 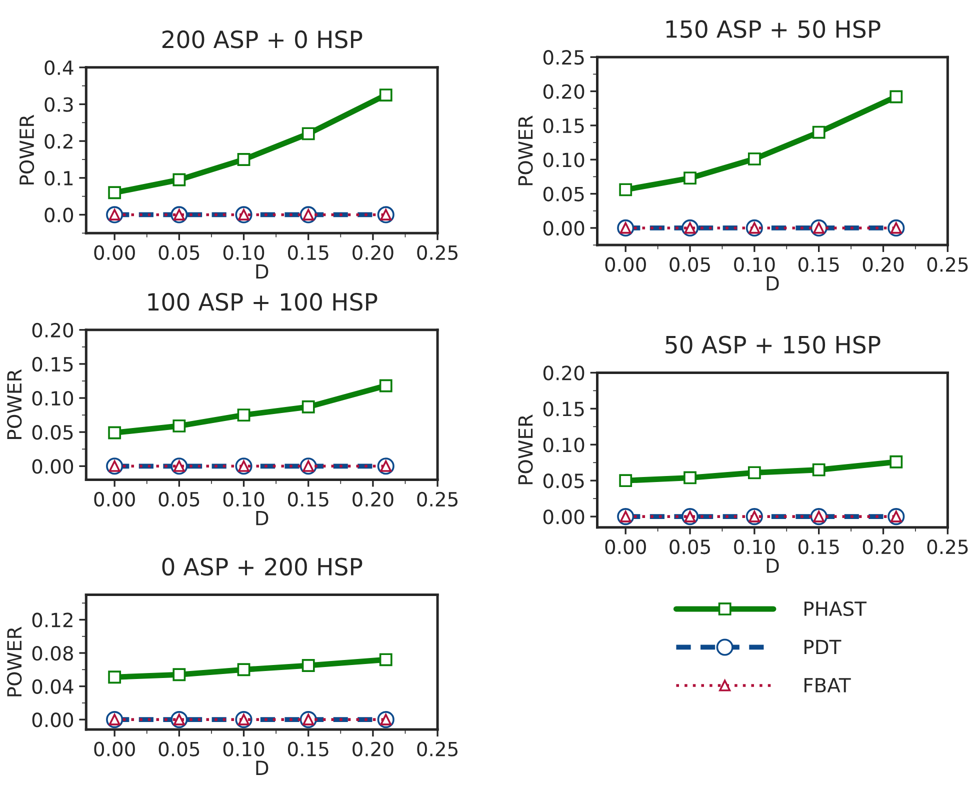 I want to click on y-tick-label: 0.3, so click(x=58, y=104).